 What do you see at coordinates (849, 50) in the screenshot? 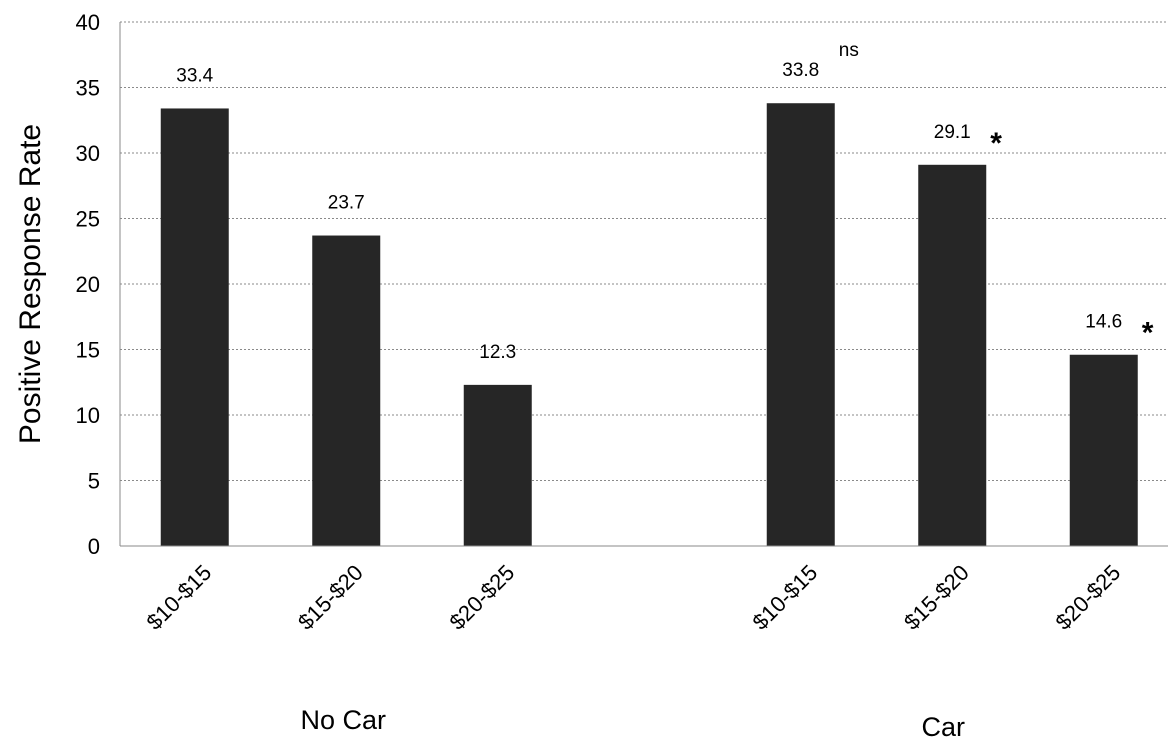
I see `significance-marker: ns` at bounding box center [849, 50].